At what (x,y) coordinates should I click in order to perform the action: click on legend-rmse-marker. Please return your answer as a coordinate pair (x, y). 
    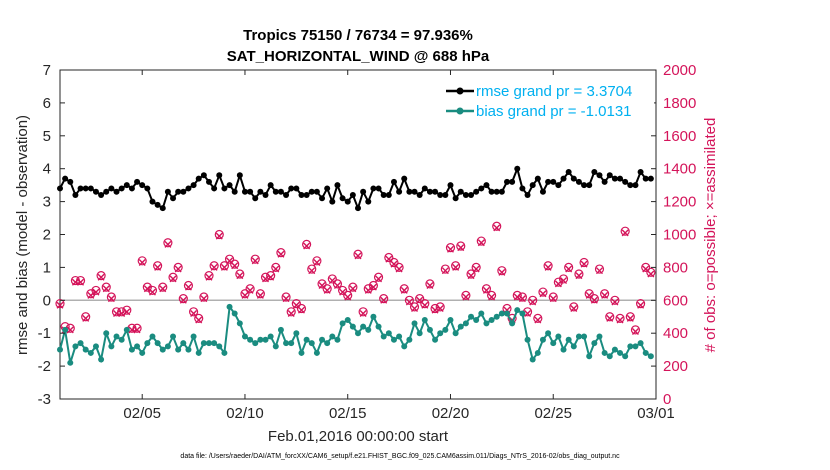
    Looking at the image, I should click on (460, 91).